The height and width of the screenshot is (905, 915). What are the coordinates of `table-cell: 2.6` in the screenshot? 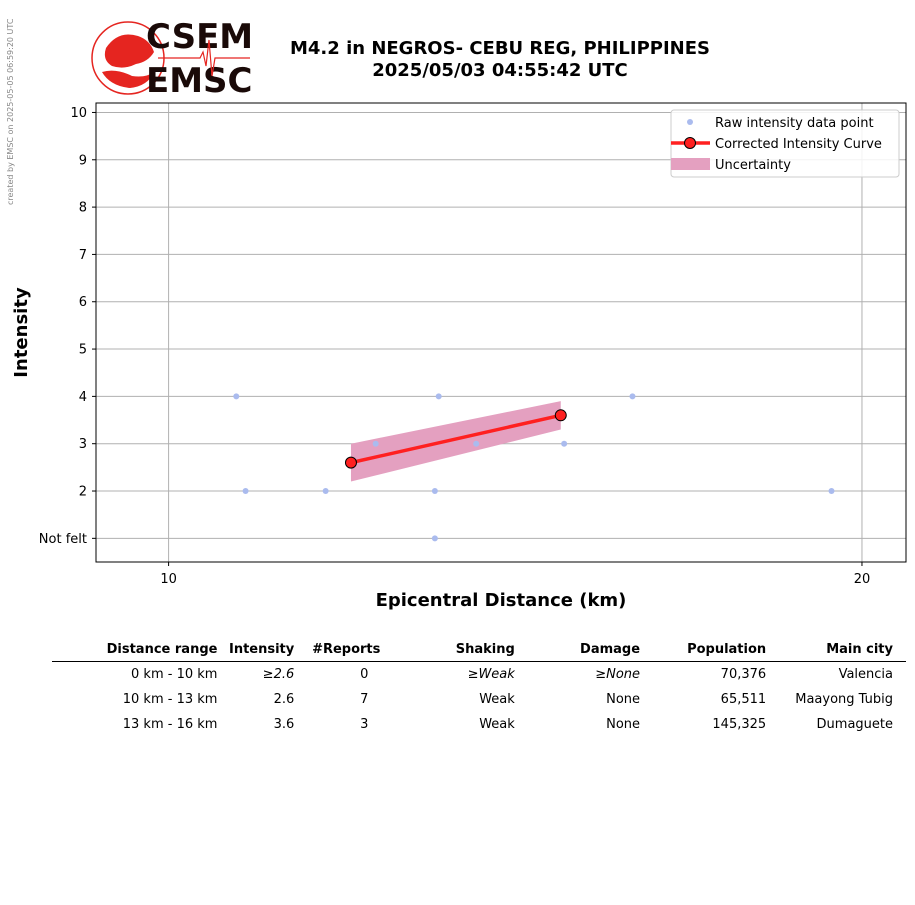 It's located at (284, 699).